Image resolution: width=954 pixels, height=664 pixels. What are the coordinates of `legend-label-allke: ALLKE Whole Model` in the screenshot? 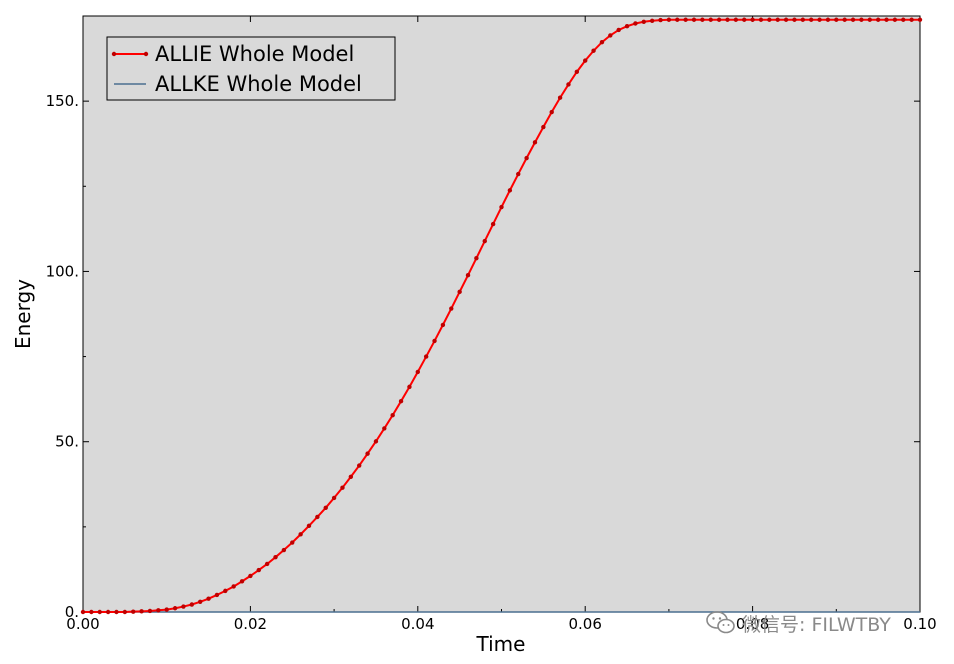 It's located at (258, 84).